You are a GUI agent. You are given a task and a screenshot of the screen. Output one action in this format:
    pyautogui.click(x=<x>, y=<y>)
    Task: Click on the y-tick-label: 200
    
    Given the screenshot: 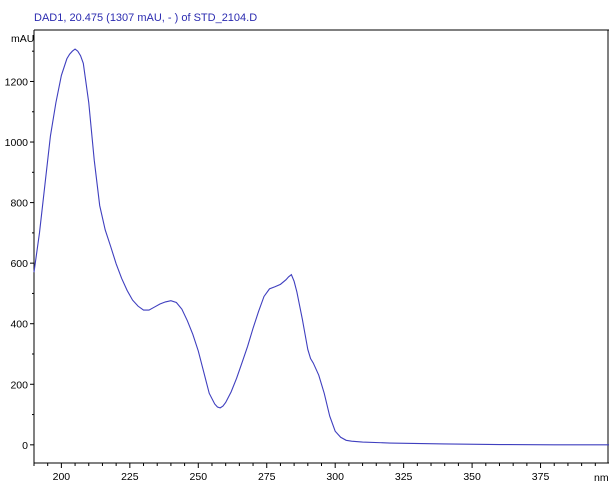 What is the action you would take?
    pyautogui.click(x=19, y=385)
    